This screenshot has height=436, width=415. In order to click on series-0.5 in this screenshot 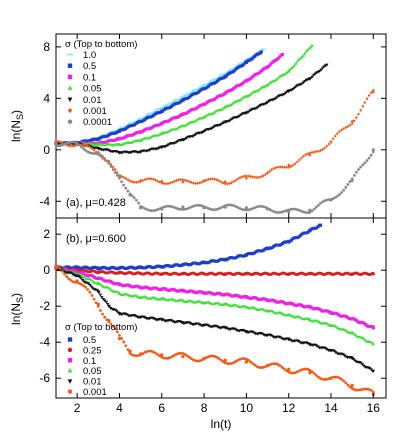, I will do `click(158, 98)`.